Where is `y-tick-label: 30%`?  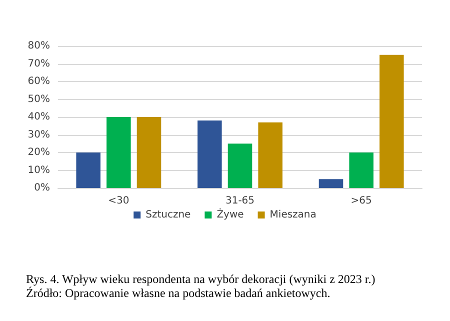
y-tick-label: 30% is located at coordinates (39, 134).